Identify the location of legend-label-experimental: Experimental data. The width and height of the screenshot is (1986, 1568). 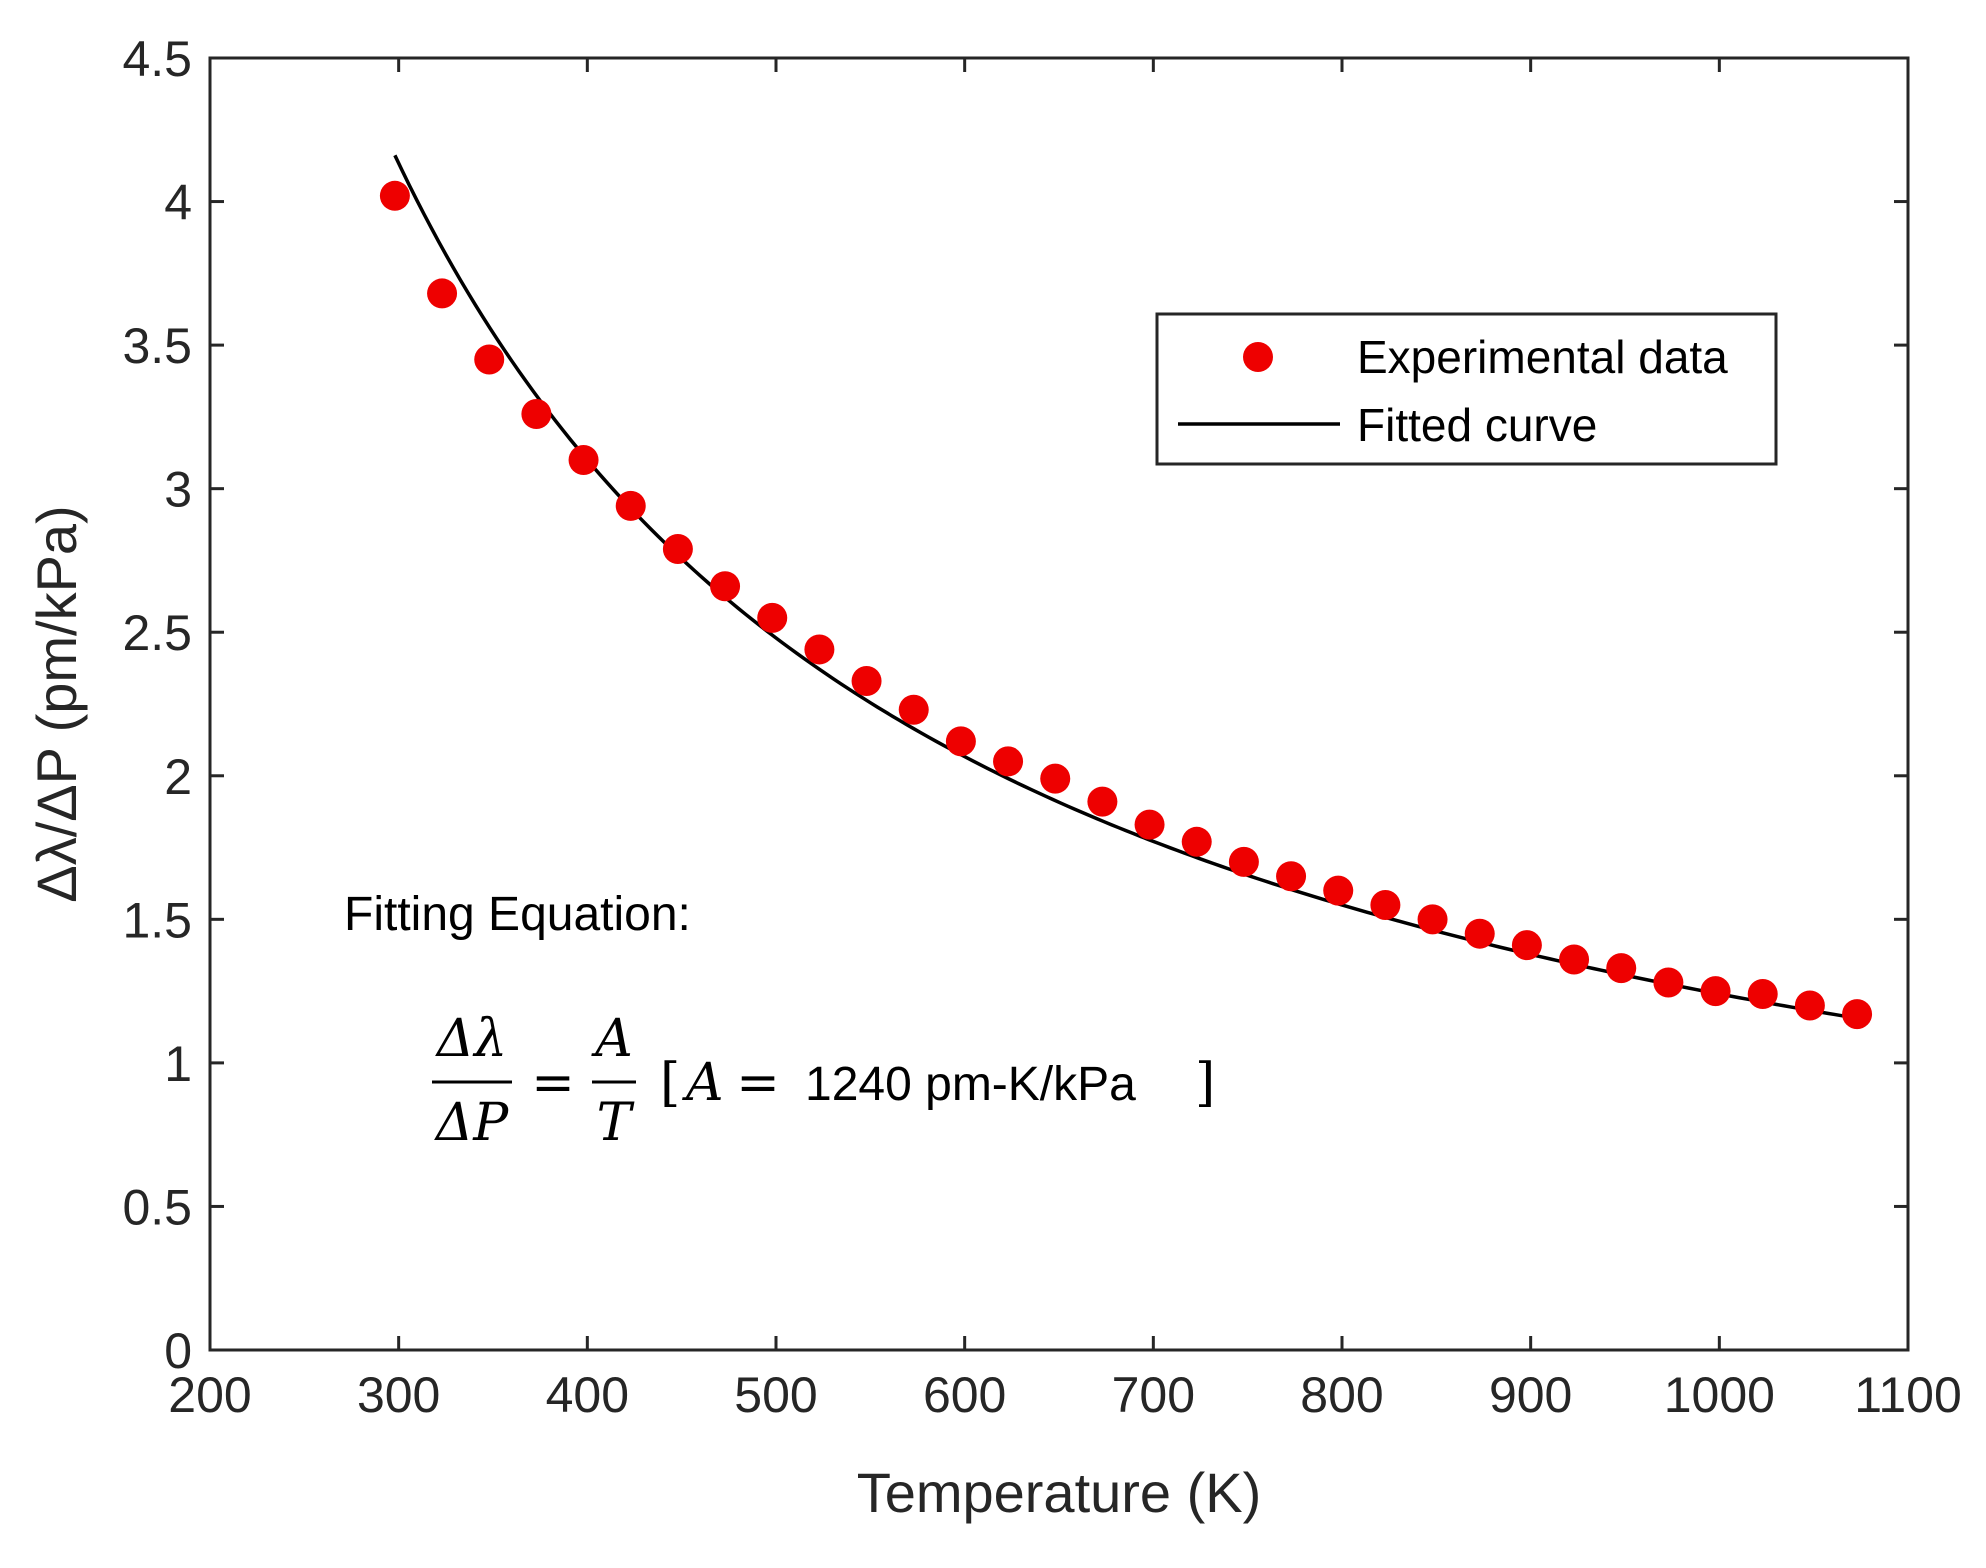
(1542, 357).